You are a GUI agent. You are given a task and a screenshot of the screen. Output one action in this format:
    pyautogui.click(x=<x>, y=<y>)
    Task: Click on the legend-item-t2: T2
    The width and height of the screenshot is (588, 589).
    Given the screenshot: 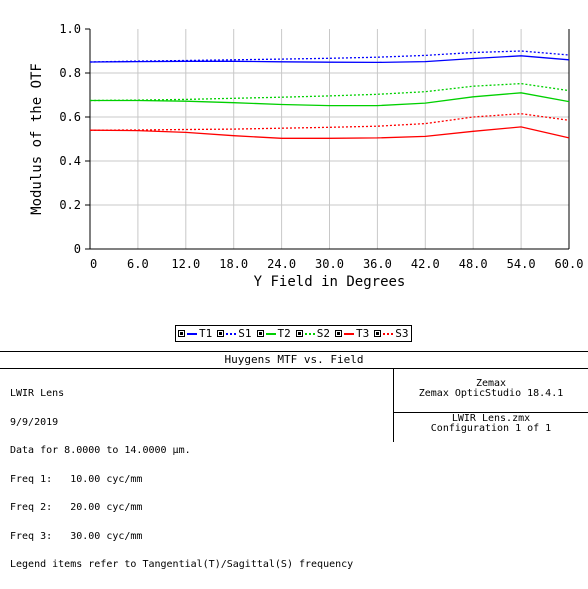 What is the action you would take?
    pyautogui.click(x=273, y=333)
    